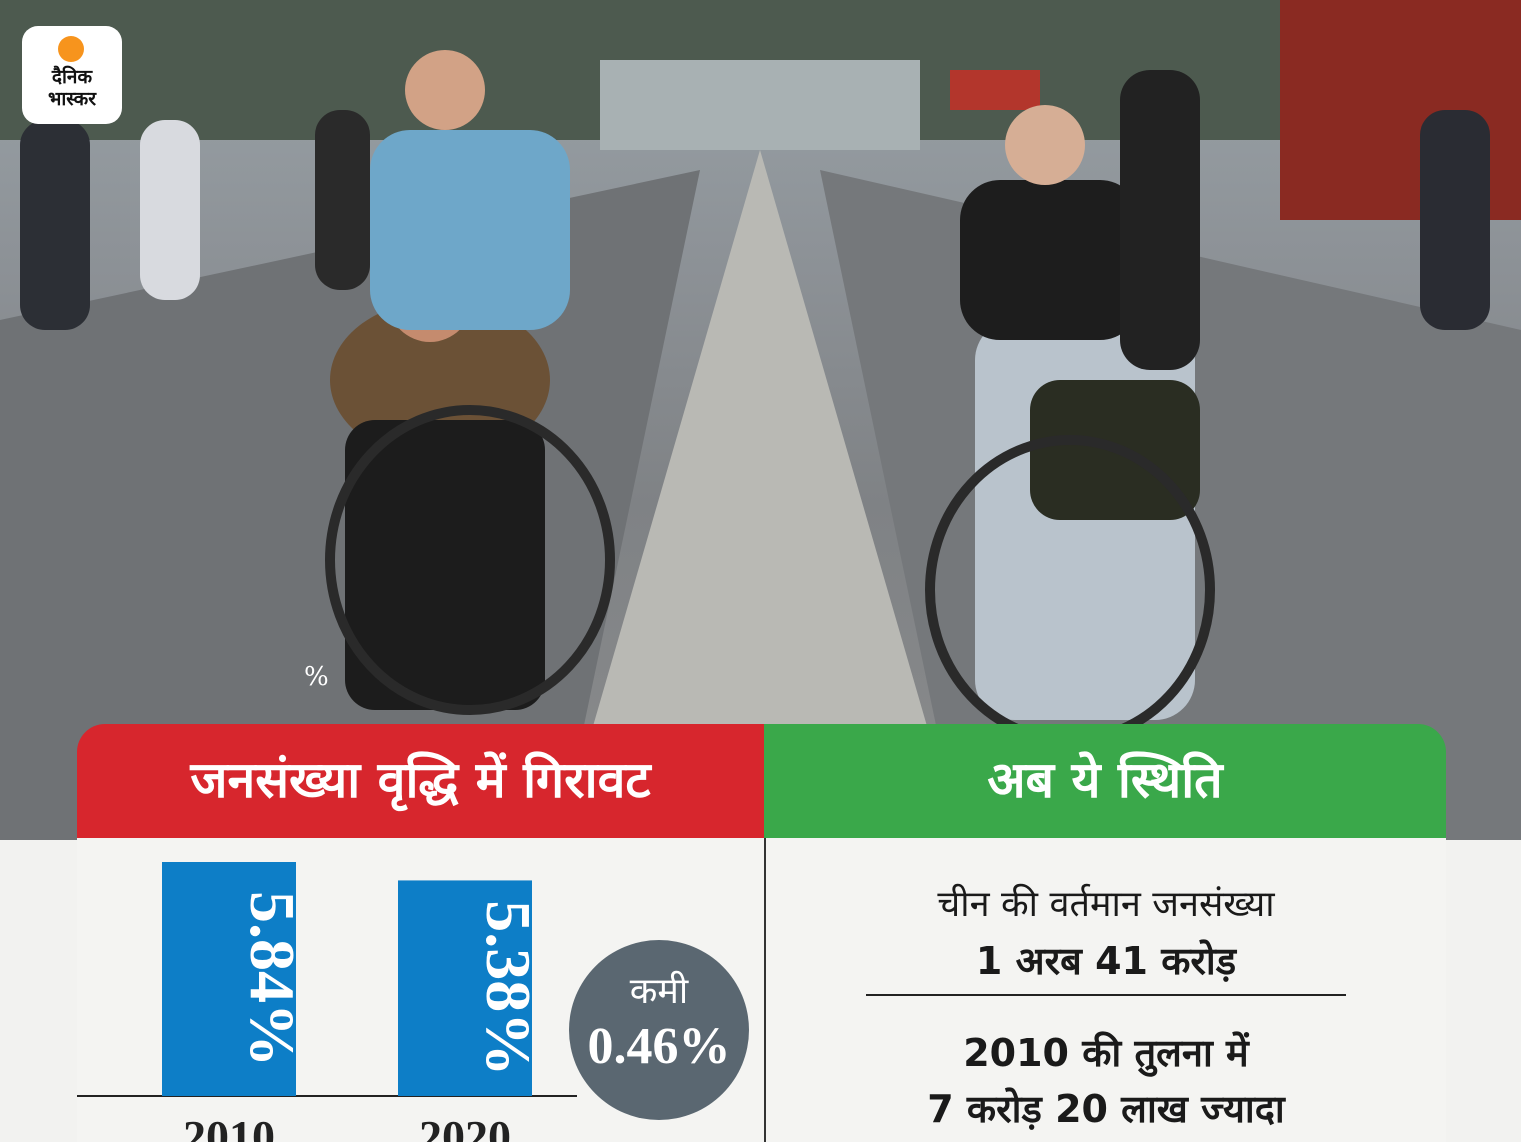  What do you see at coordinates (1106, 1109) in the screenshot?
I see `comparison-value: 7 करोड़ 20 लाख ज्यादा` at bounding box center [1106, 1109].